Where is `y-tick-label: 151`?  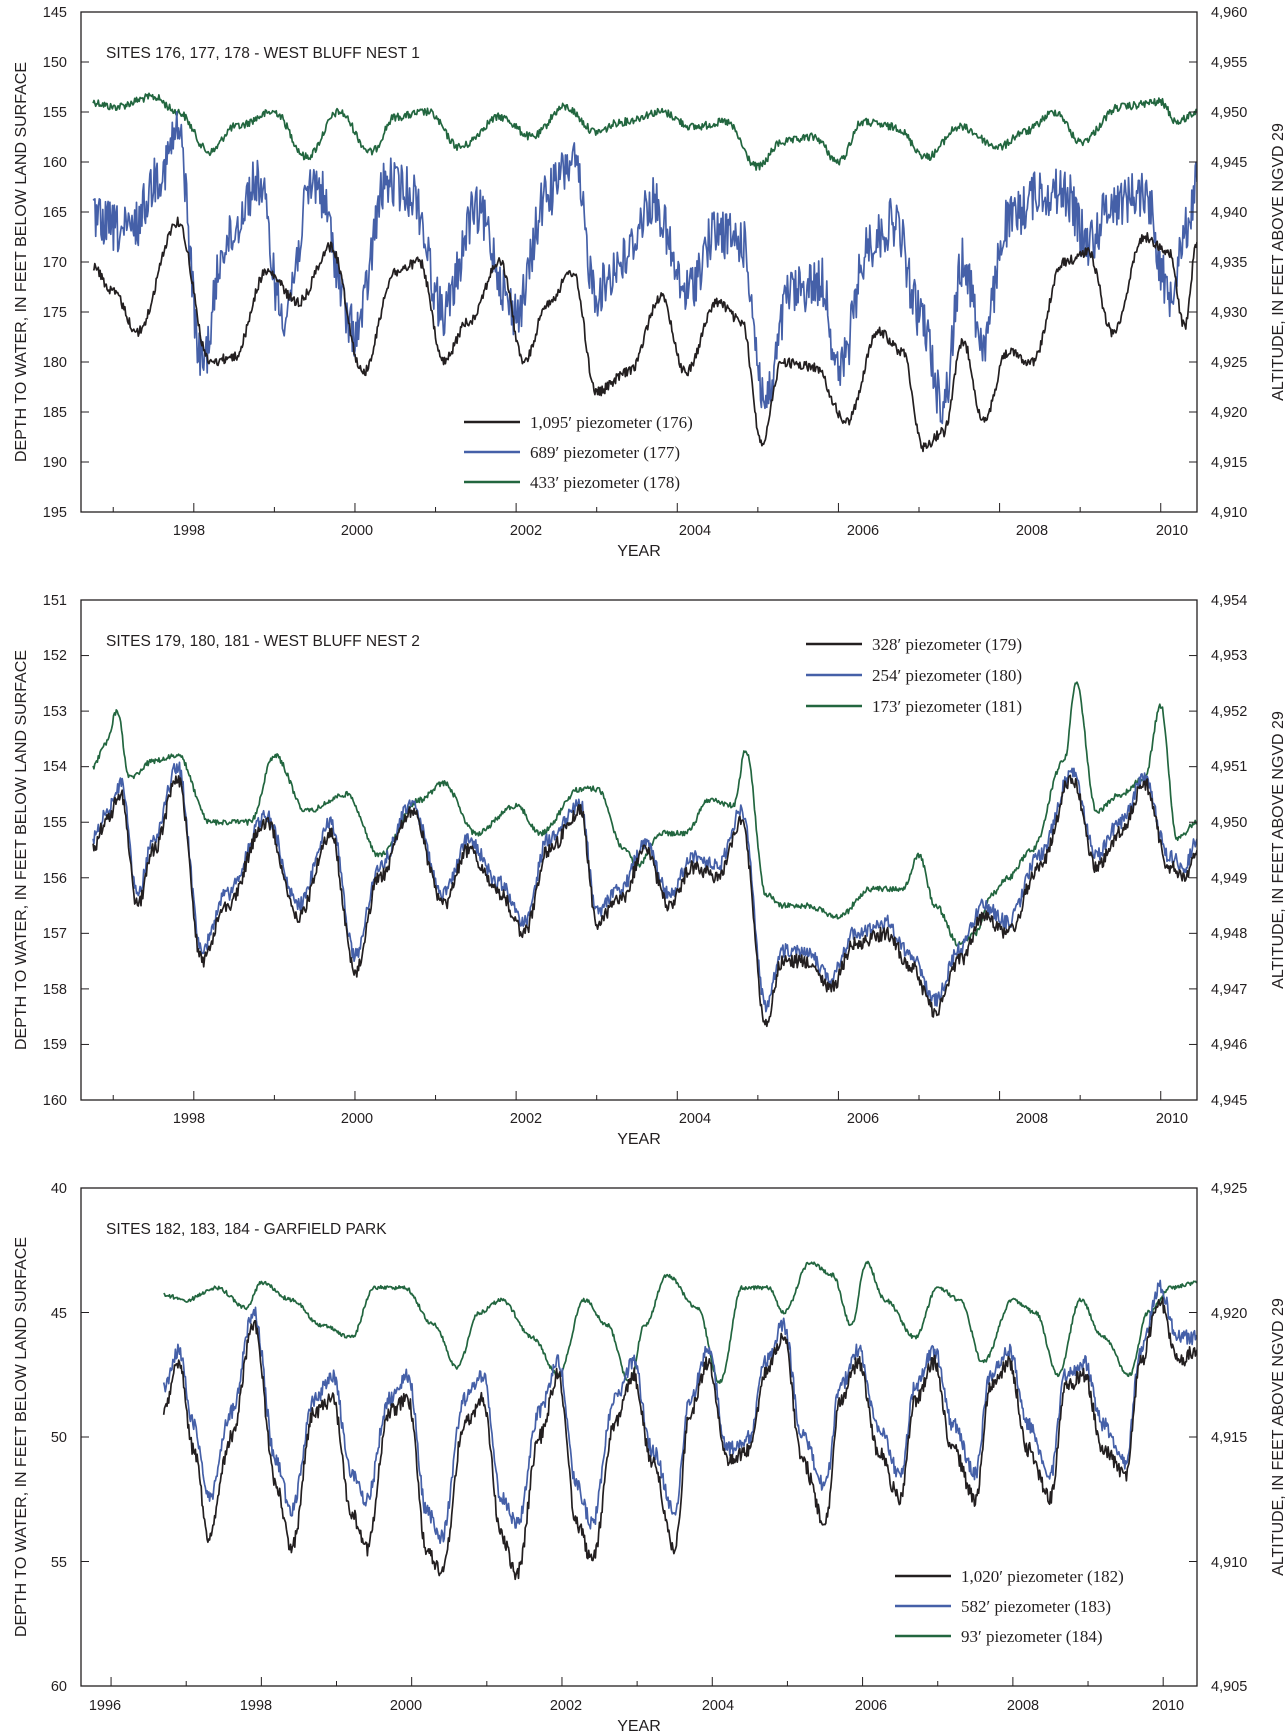
y-tick-label: 151 is located at coordinates (55, 601).